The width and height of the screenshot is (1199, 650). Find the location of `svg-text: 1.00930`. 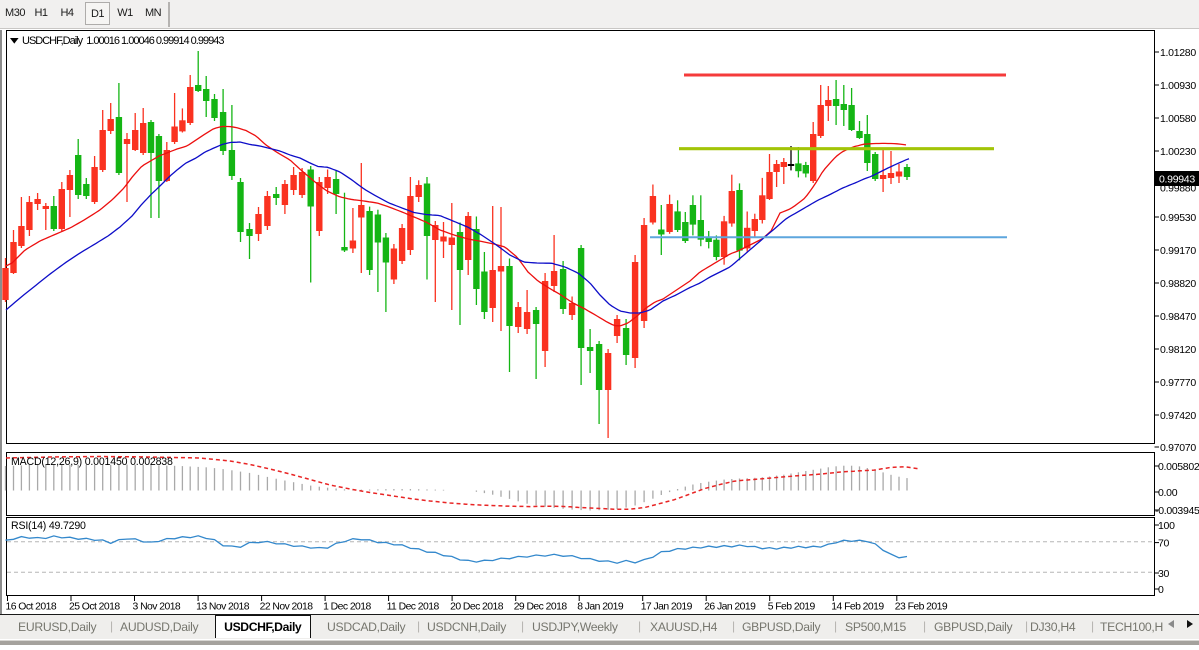

svg-text: 1.00930 is located at coordinates (1178, 86).